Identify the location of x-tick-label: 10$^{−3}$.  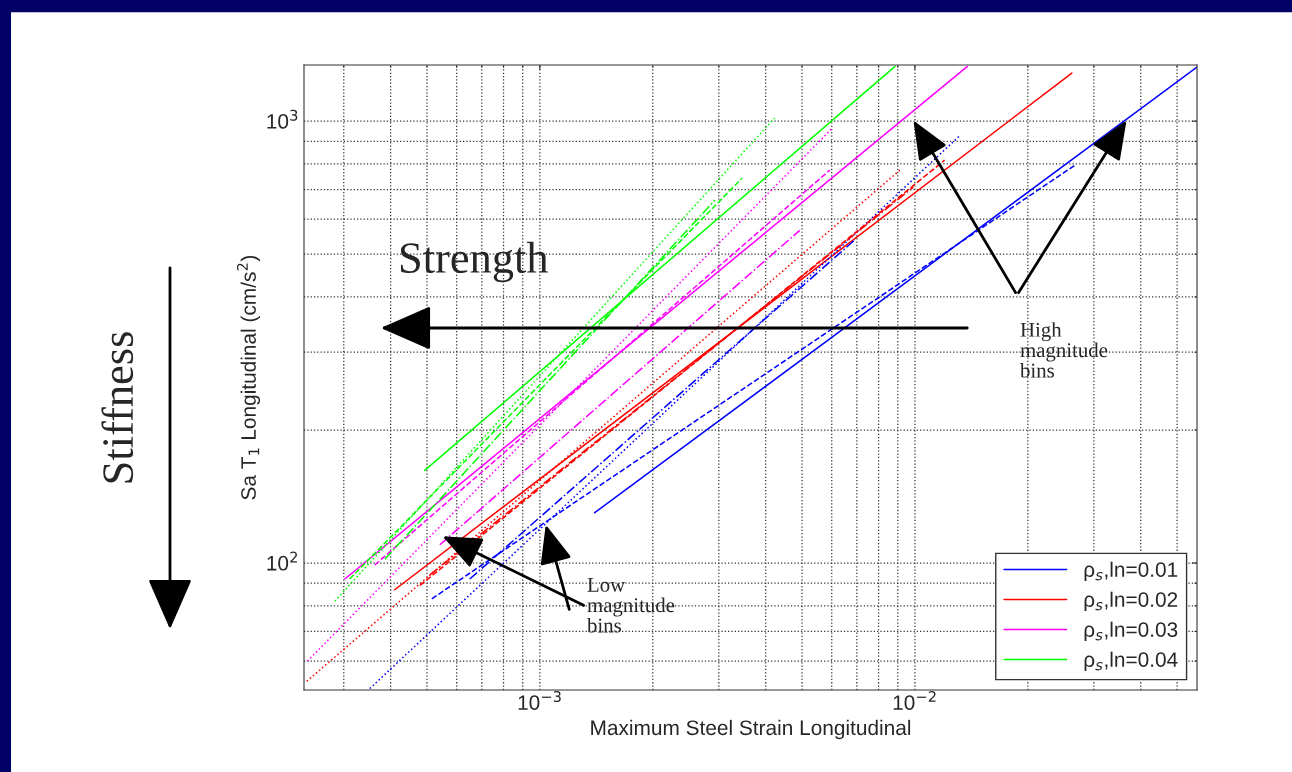
(539, 700).